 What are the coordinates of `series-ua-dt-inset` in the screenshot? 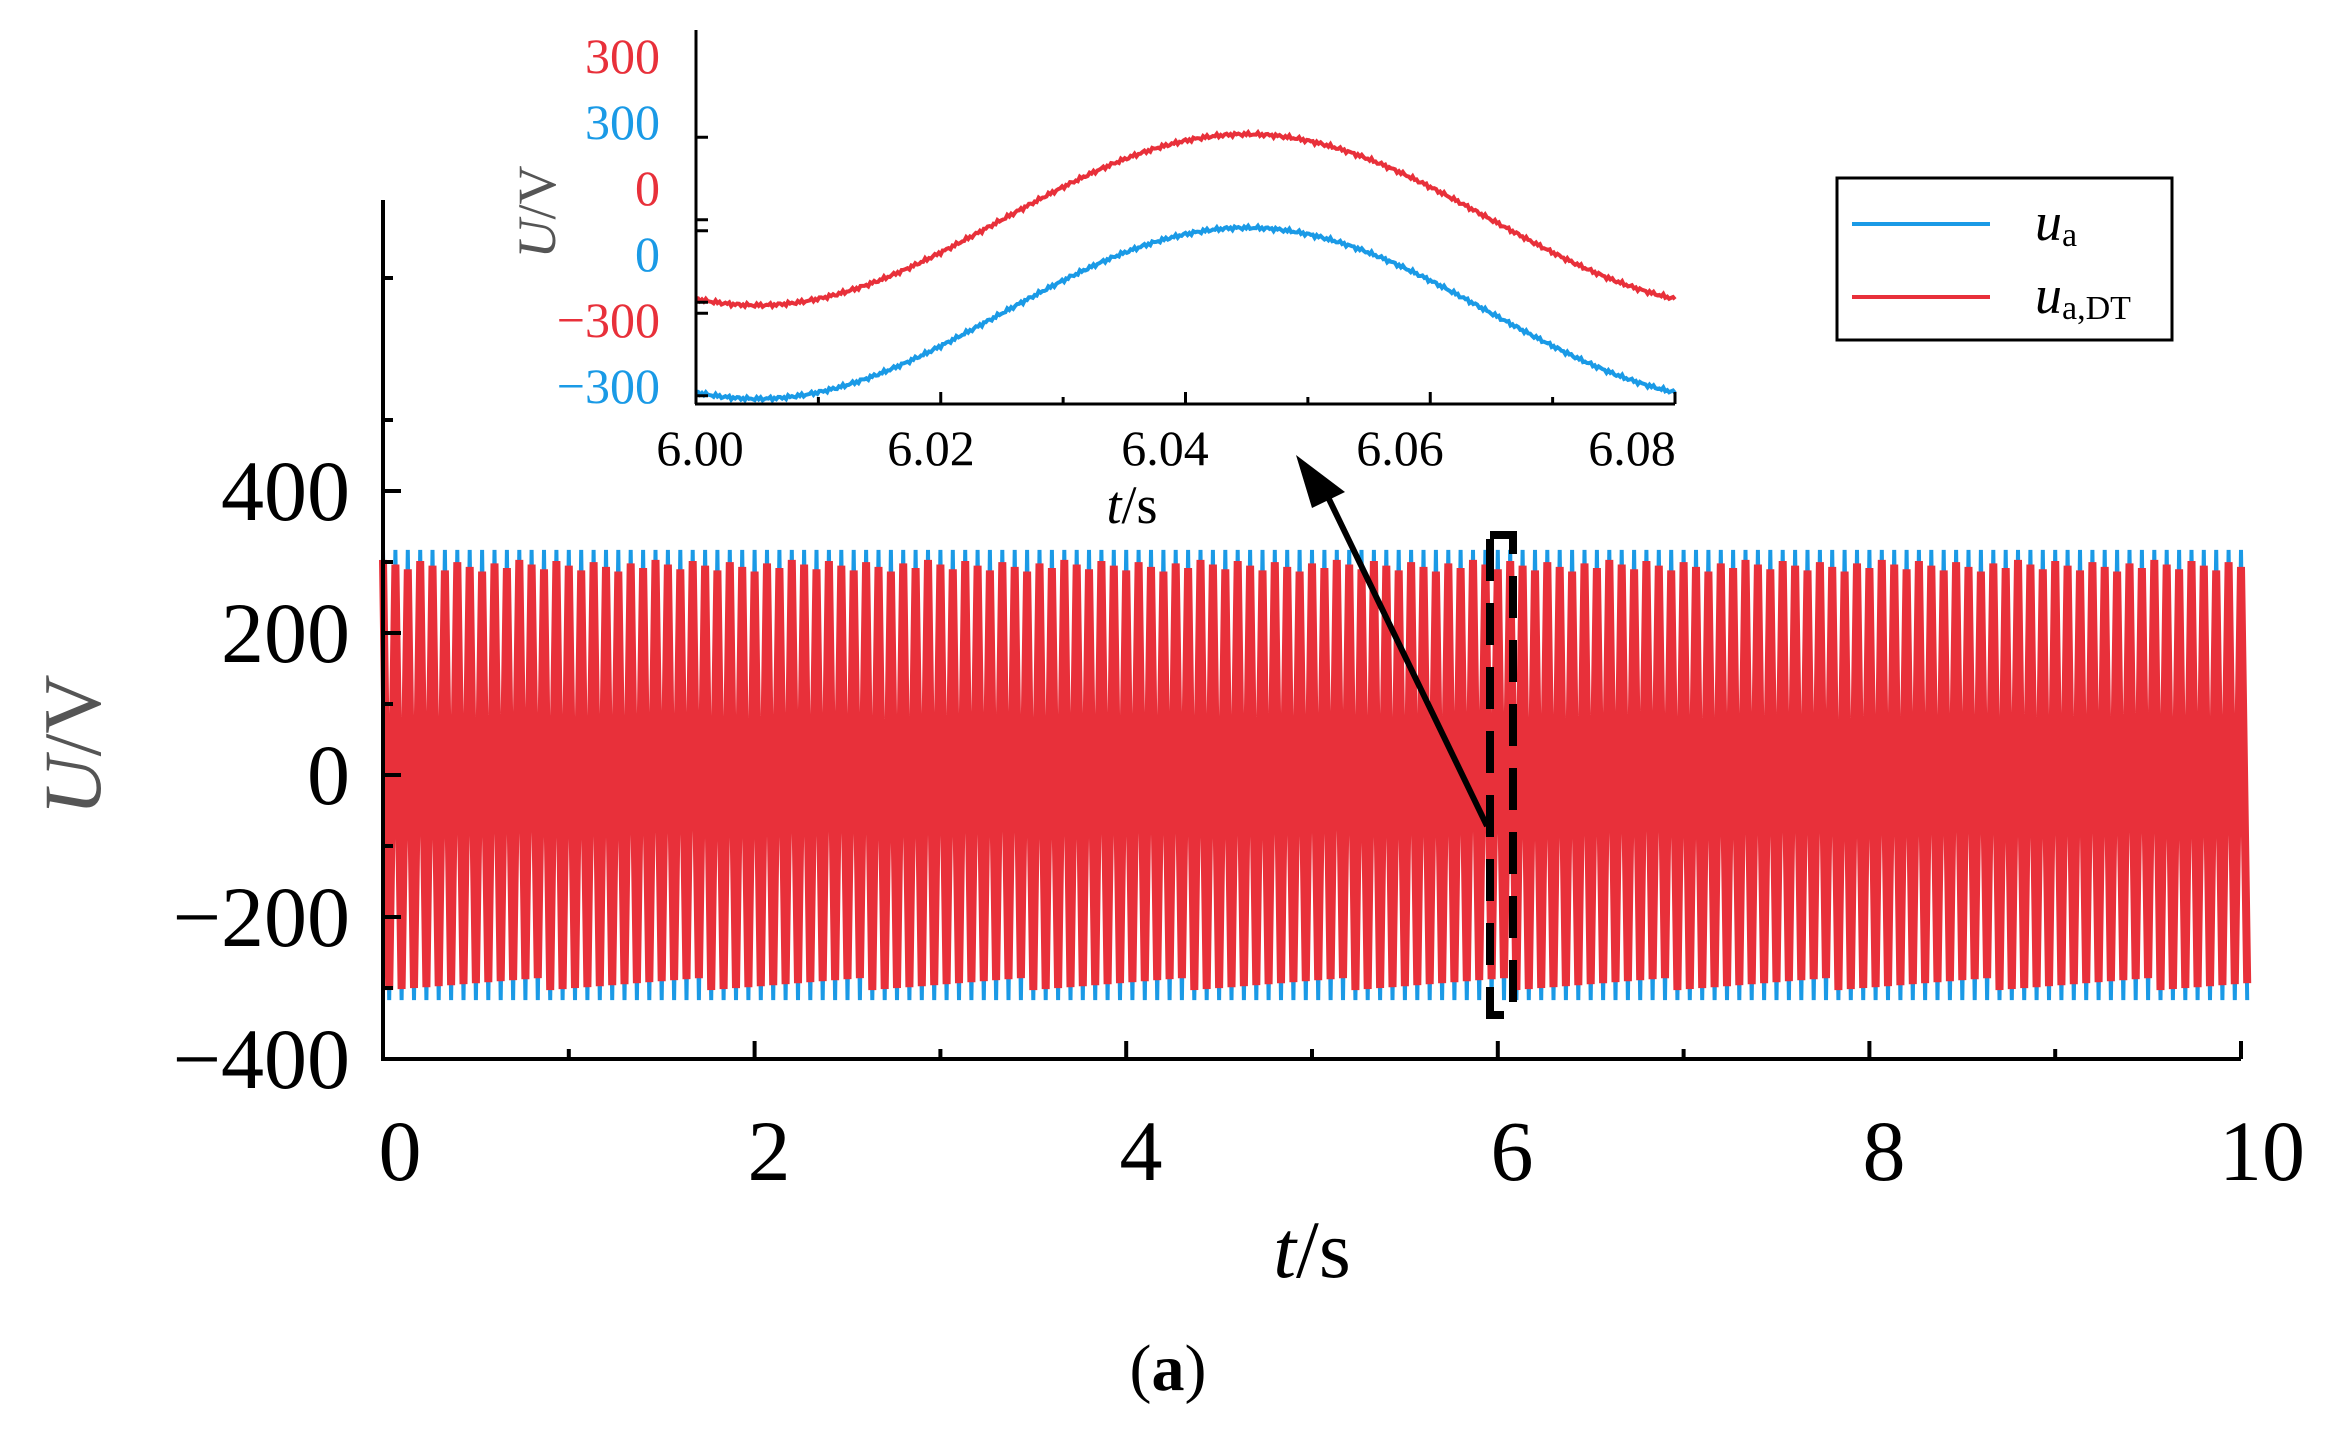 It's located at (1186, 219).